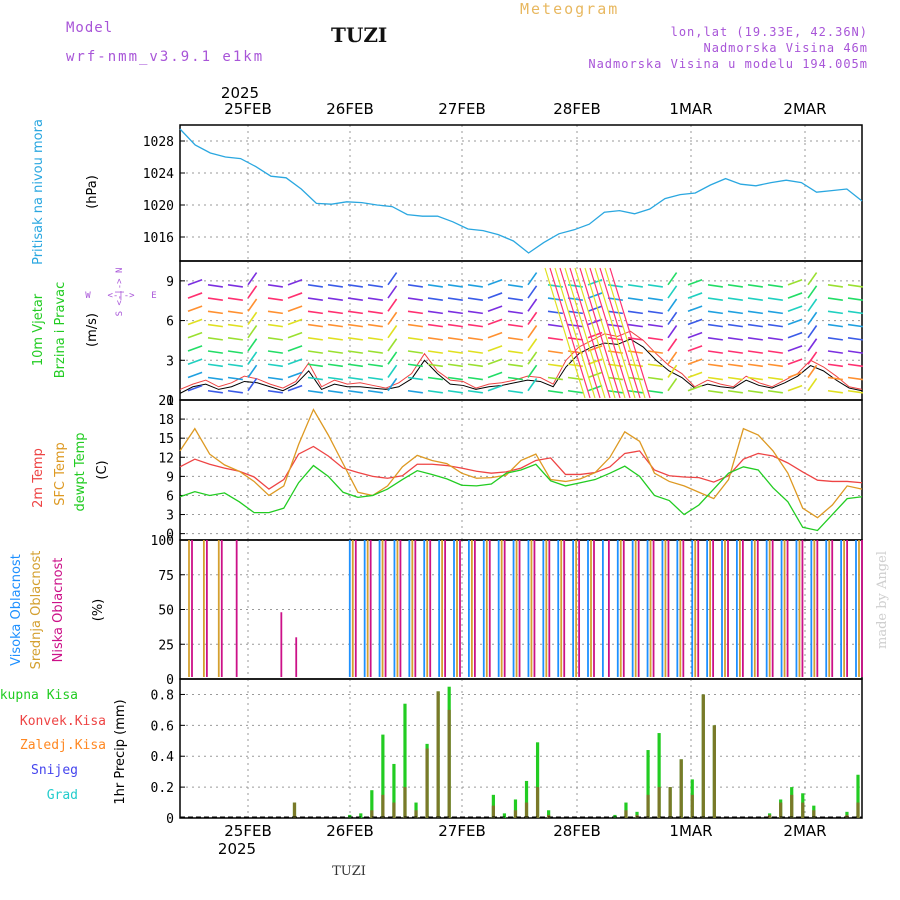 The height and width of the screenshot is (900, 900). I want to click on ytick-label-3-2: 50, so click(166, 611).